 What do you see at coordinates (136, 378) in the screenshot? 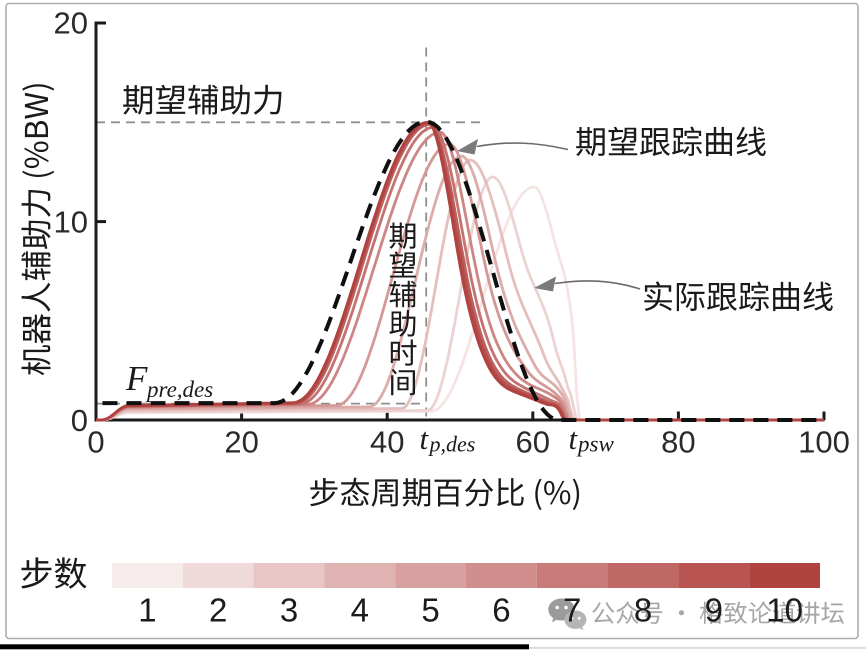
I see `svg-text: F` at bounding box center [136, 378].